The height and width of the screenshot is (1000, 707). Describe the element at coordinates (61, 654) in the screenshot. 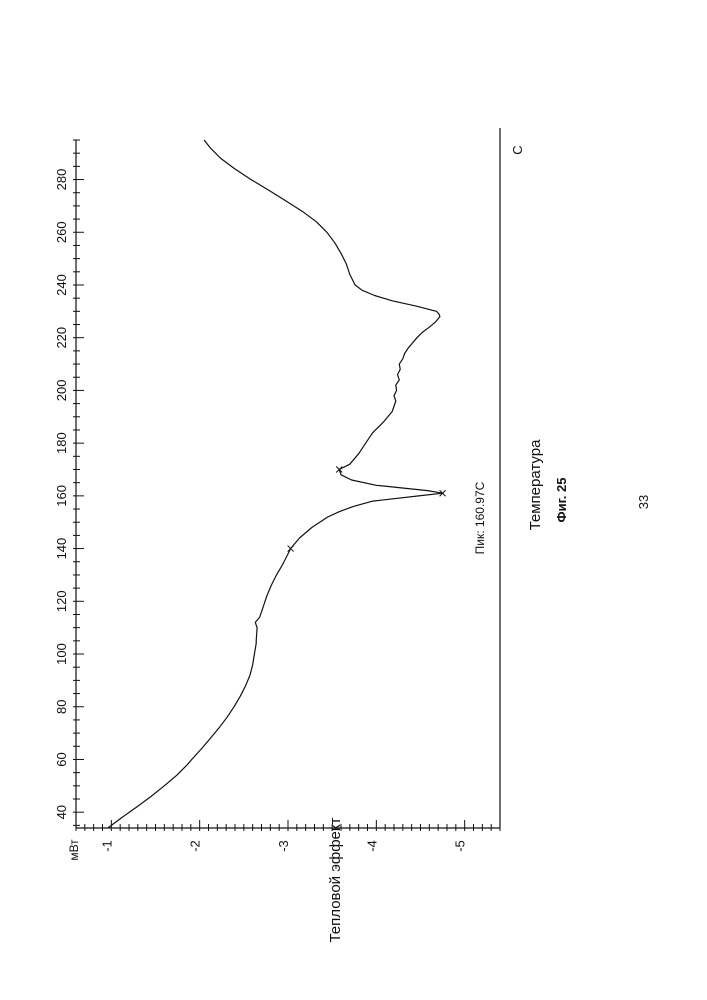

I see `x-tick-label: 100` at that location.